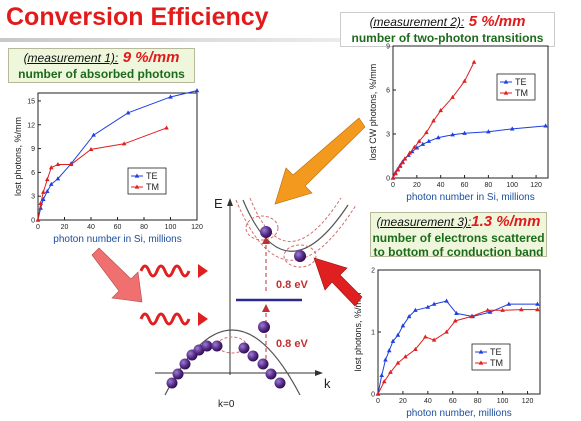  I want to click on x-tick-label: 60, so click(118, 227).